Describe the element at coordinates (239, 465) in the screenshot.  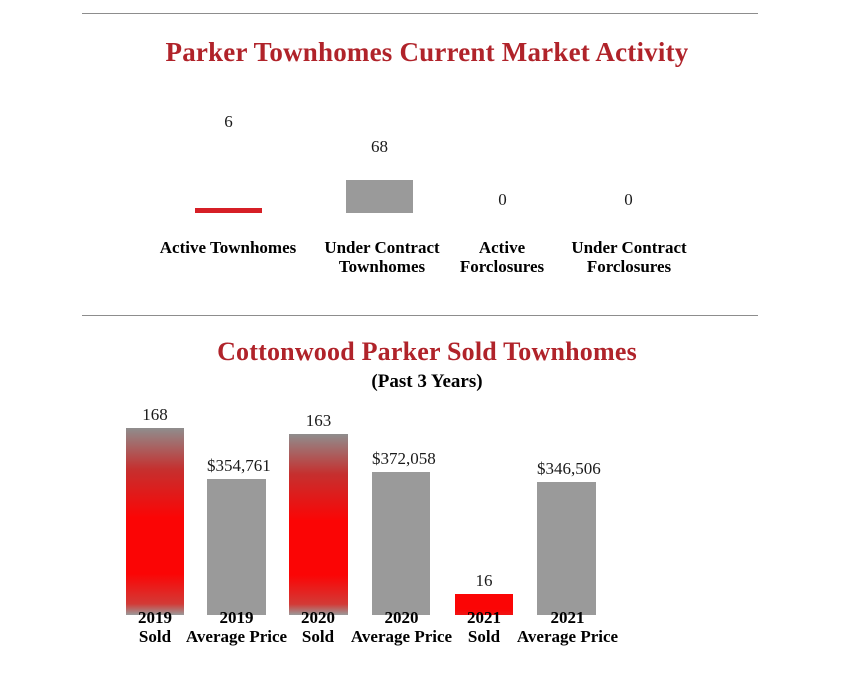
I see `sold-bar-value: $354,761` at that location.